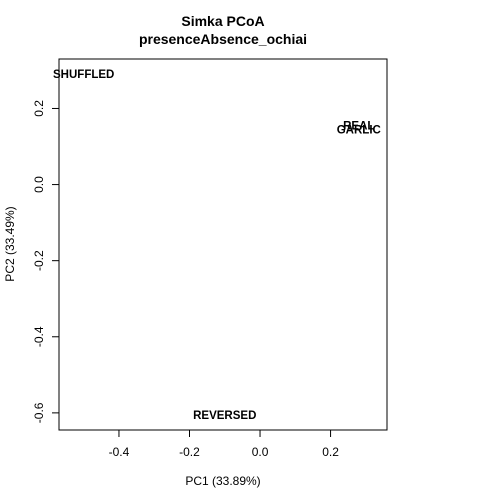 This screenshot has height=504, width=504. What do you see at coordinates (224, 416) in the screenshot?
I see `point-label-reversed: REVERSED` at bounding box center [224, 416].